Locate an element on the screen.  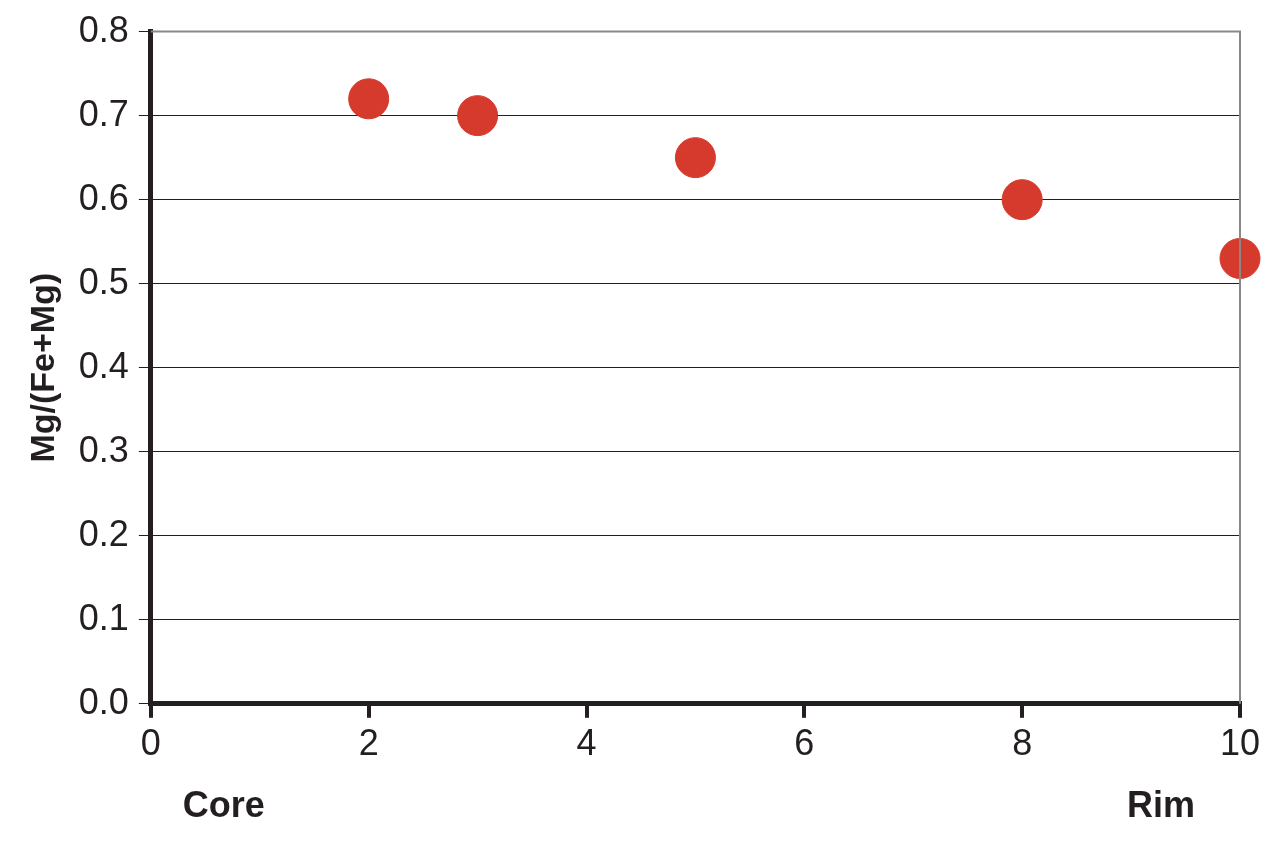
y-tick-label: 0.7 is located at coordinates (103, 113).